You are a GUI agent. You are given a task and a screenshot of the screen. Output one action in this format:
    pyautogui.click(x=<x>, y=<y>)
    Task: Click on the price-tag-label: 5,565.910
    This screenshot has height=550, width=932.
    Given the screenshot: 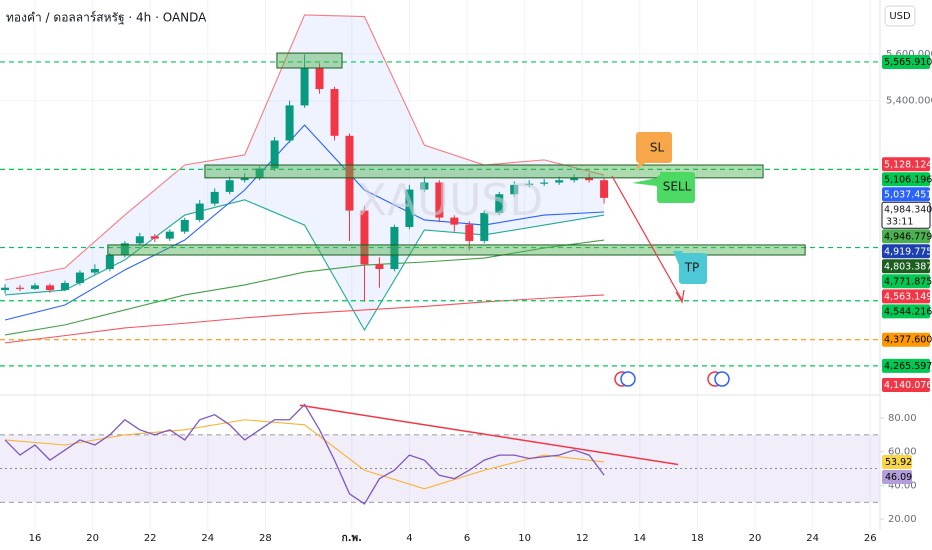 What is the action you would take?
    pyautogui.click(x=908, y=62)
    